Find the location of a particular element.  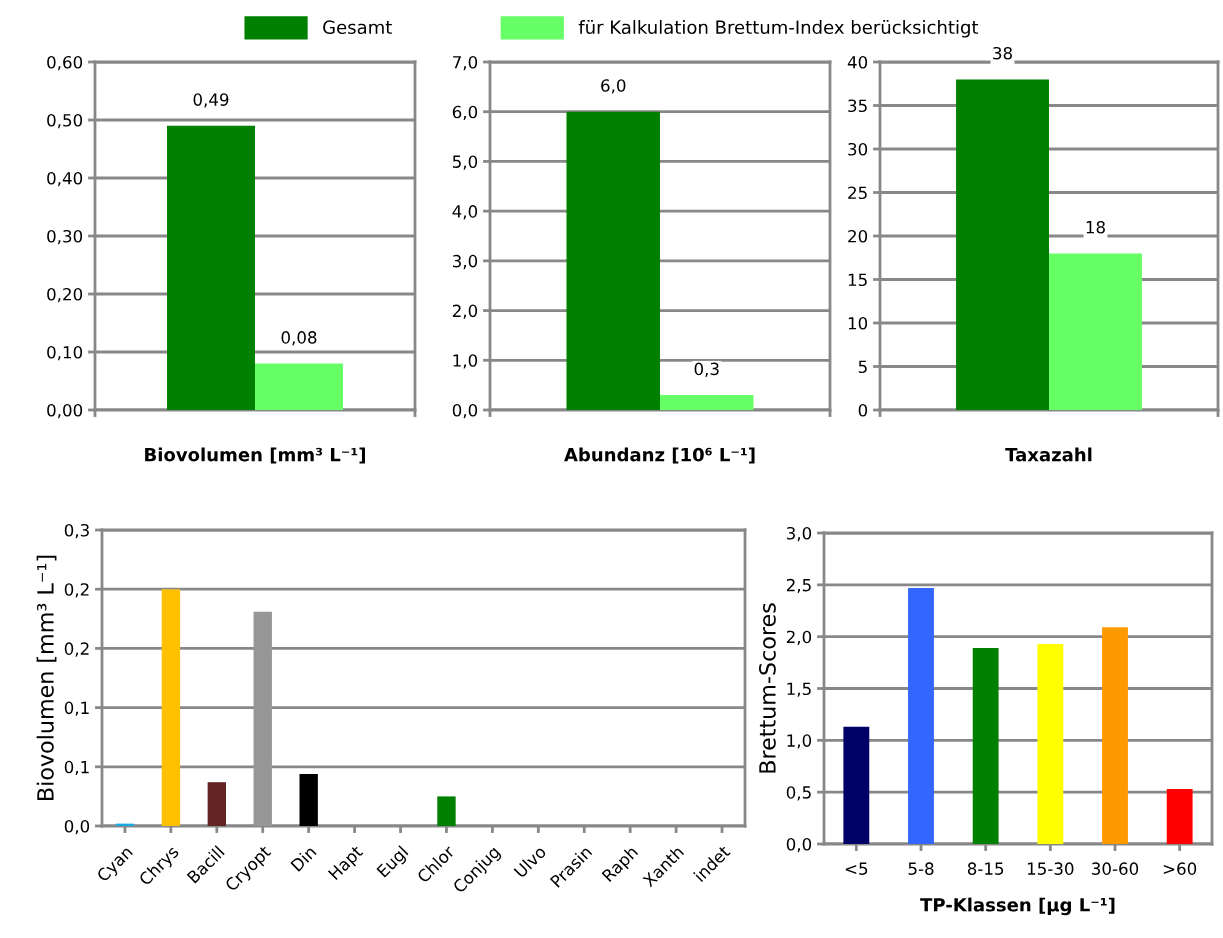

y-tick-label: 0,00 is located at coordinates (65, 411).